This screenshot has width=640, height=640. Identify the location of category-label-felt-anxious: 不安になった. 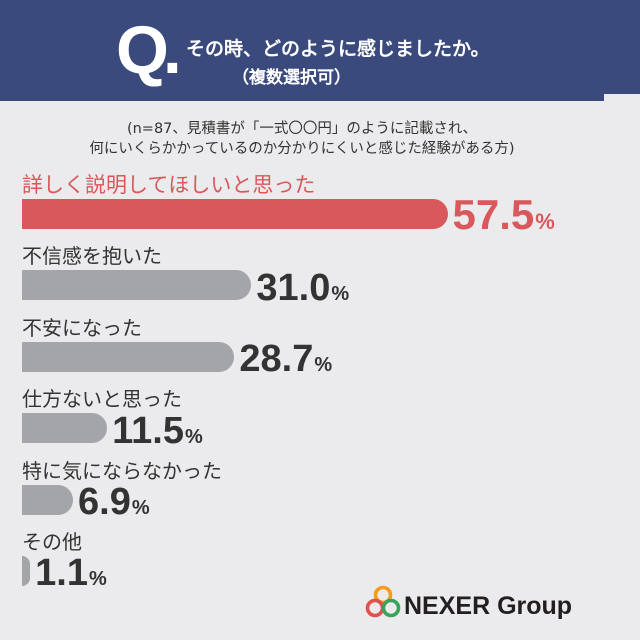
(82, 327).